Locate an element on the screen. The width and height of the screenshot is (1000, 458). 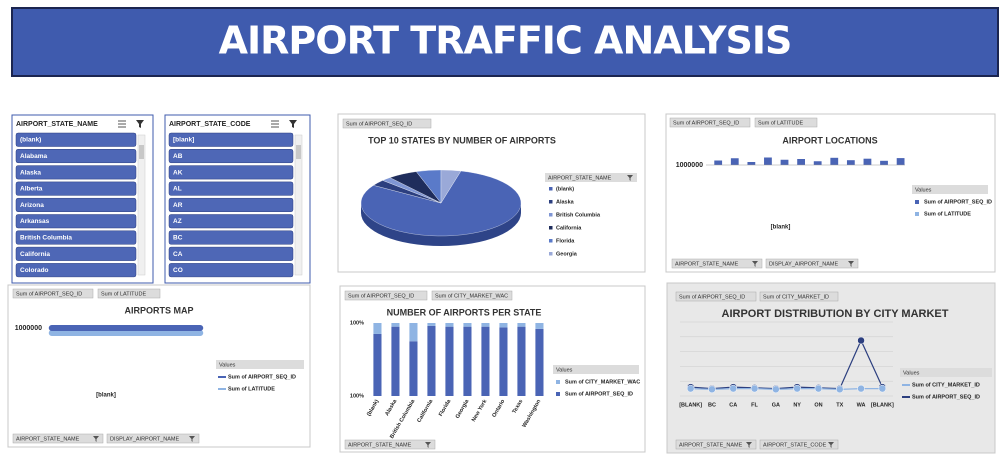
field-button-label: Sum of AIRPORT_SEQ_ID is located at coordinates (379, 124).